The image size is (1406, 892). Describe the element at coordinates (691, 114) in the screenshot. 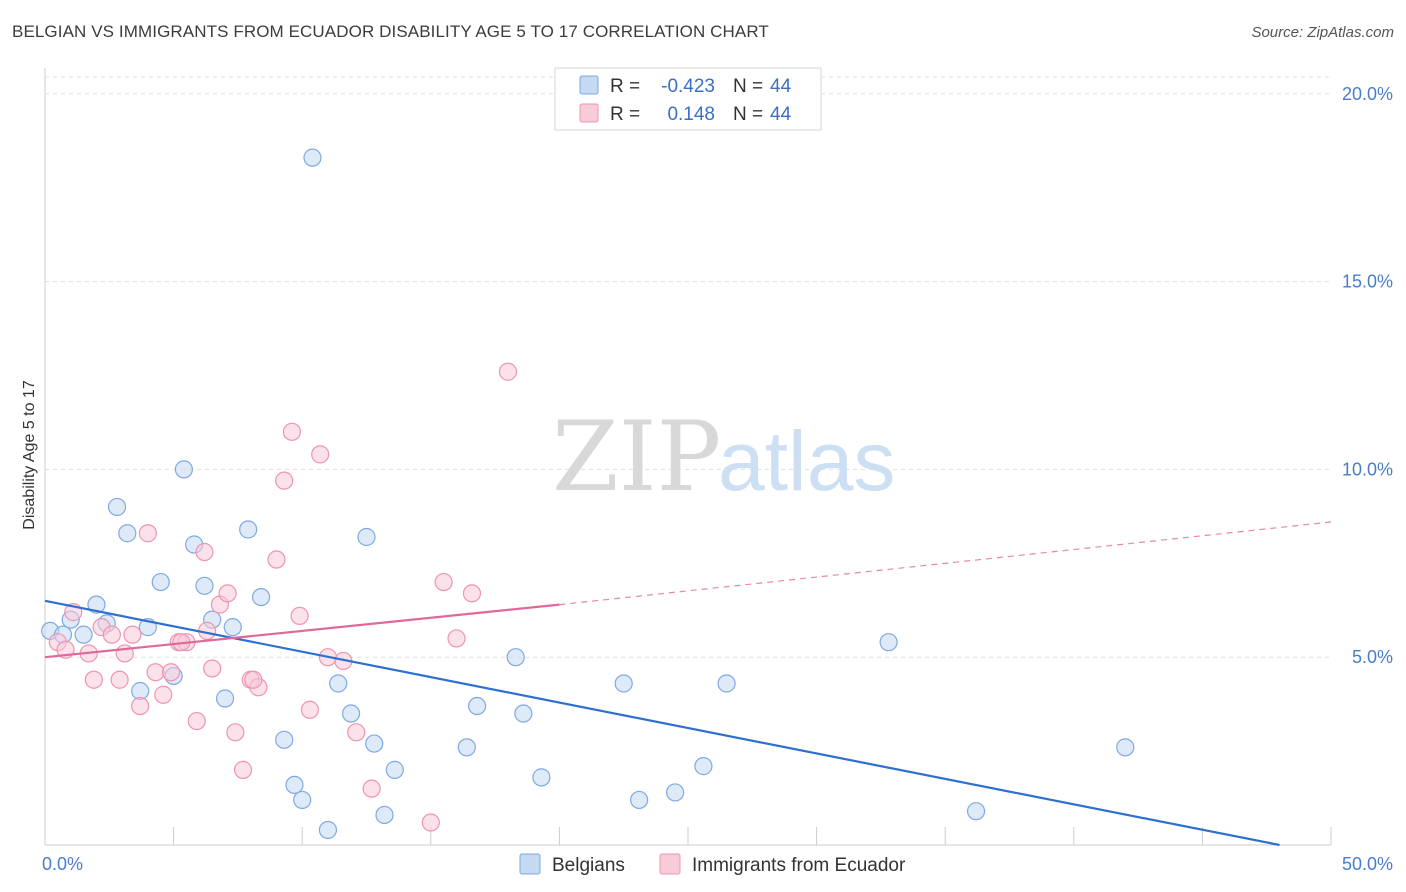

I see `stats-r-value-ecuador: 0.148` at that location.